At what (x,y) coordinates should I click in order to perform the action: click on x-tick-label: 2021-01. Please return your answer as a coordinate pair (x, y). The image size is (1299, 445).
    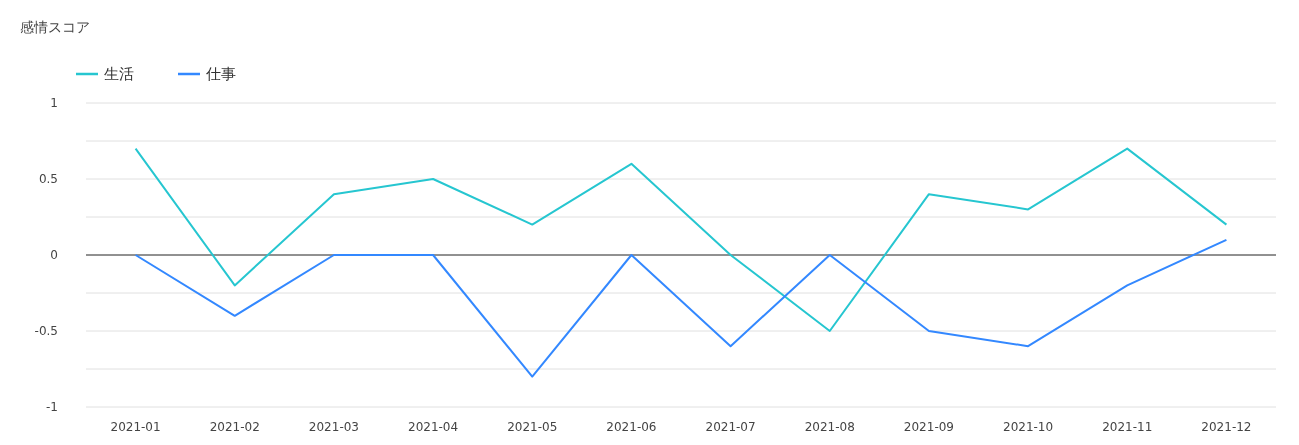
    Looking at the image, I should click on (135, 427).